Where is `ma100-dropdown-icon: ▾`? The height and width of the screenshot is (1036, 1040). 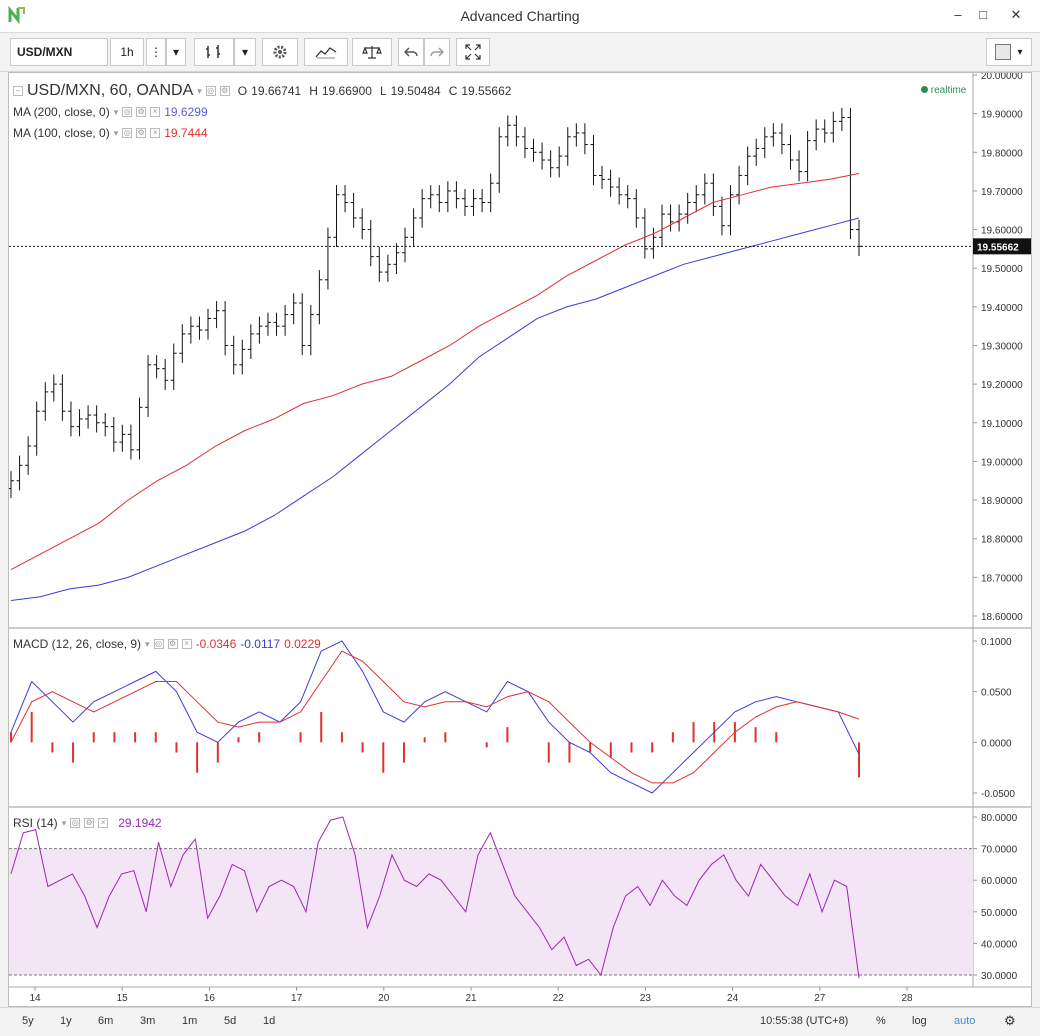
ma100-dropdown-icon: ▾ is located at coordinates (116, 132).